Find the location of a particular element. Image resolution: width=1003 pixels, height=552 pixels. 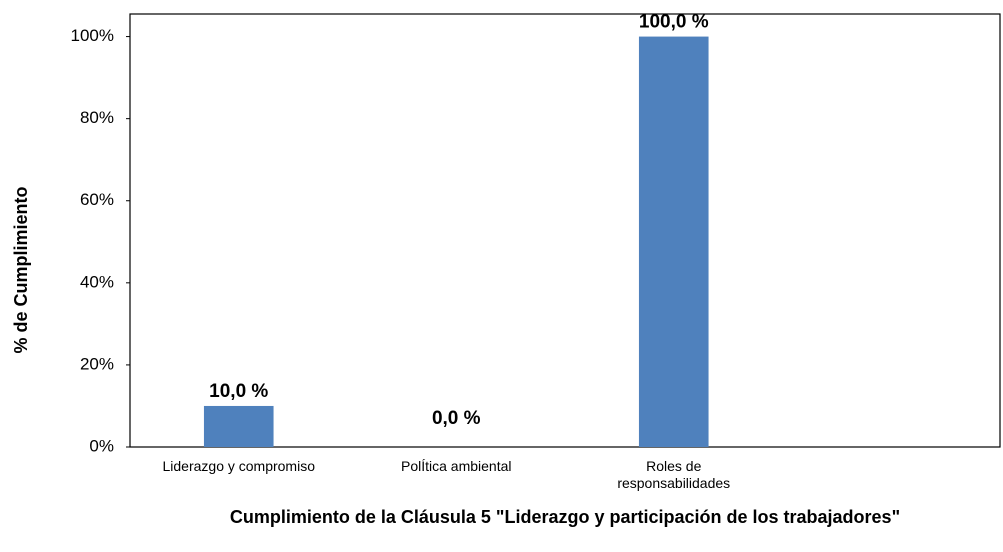

x-tick-label: PolÍtica ambiental is located at coordinates (456, 466).